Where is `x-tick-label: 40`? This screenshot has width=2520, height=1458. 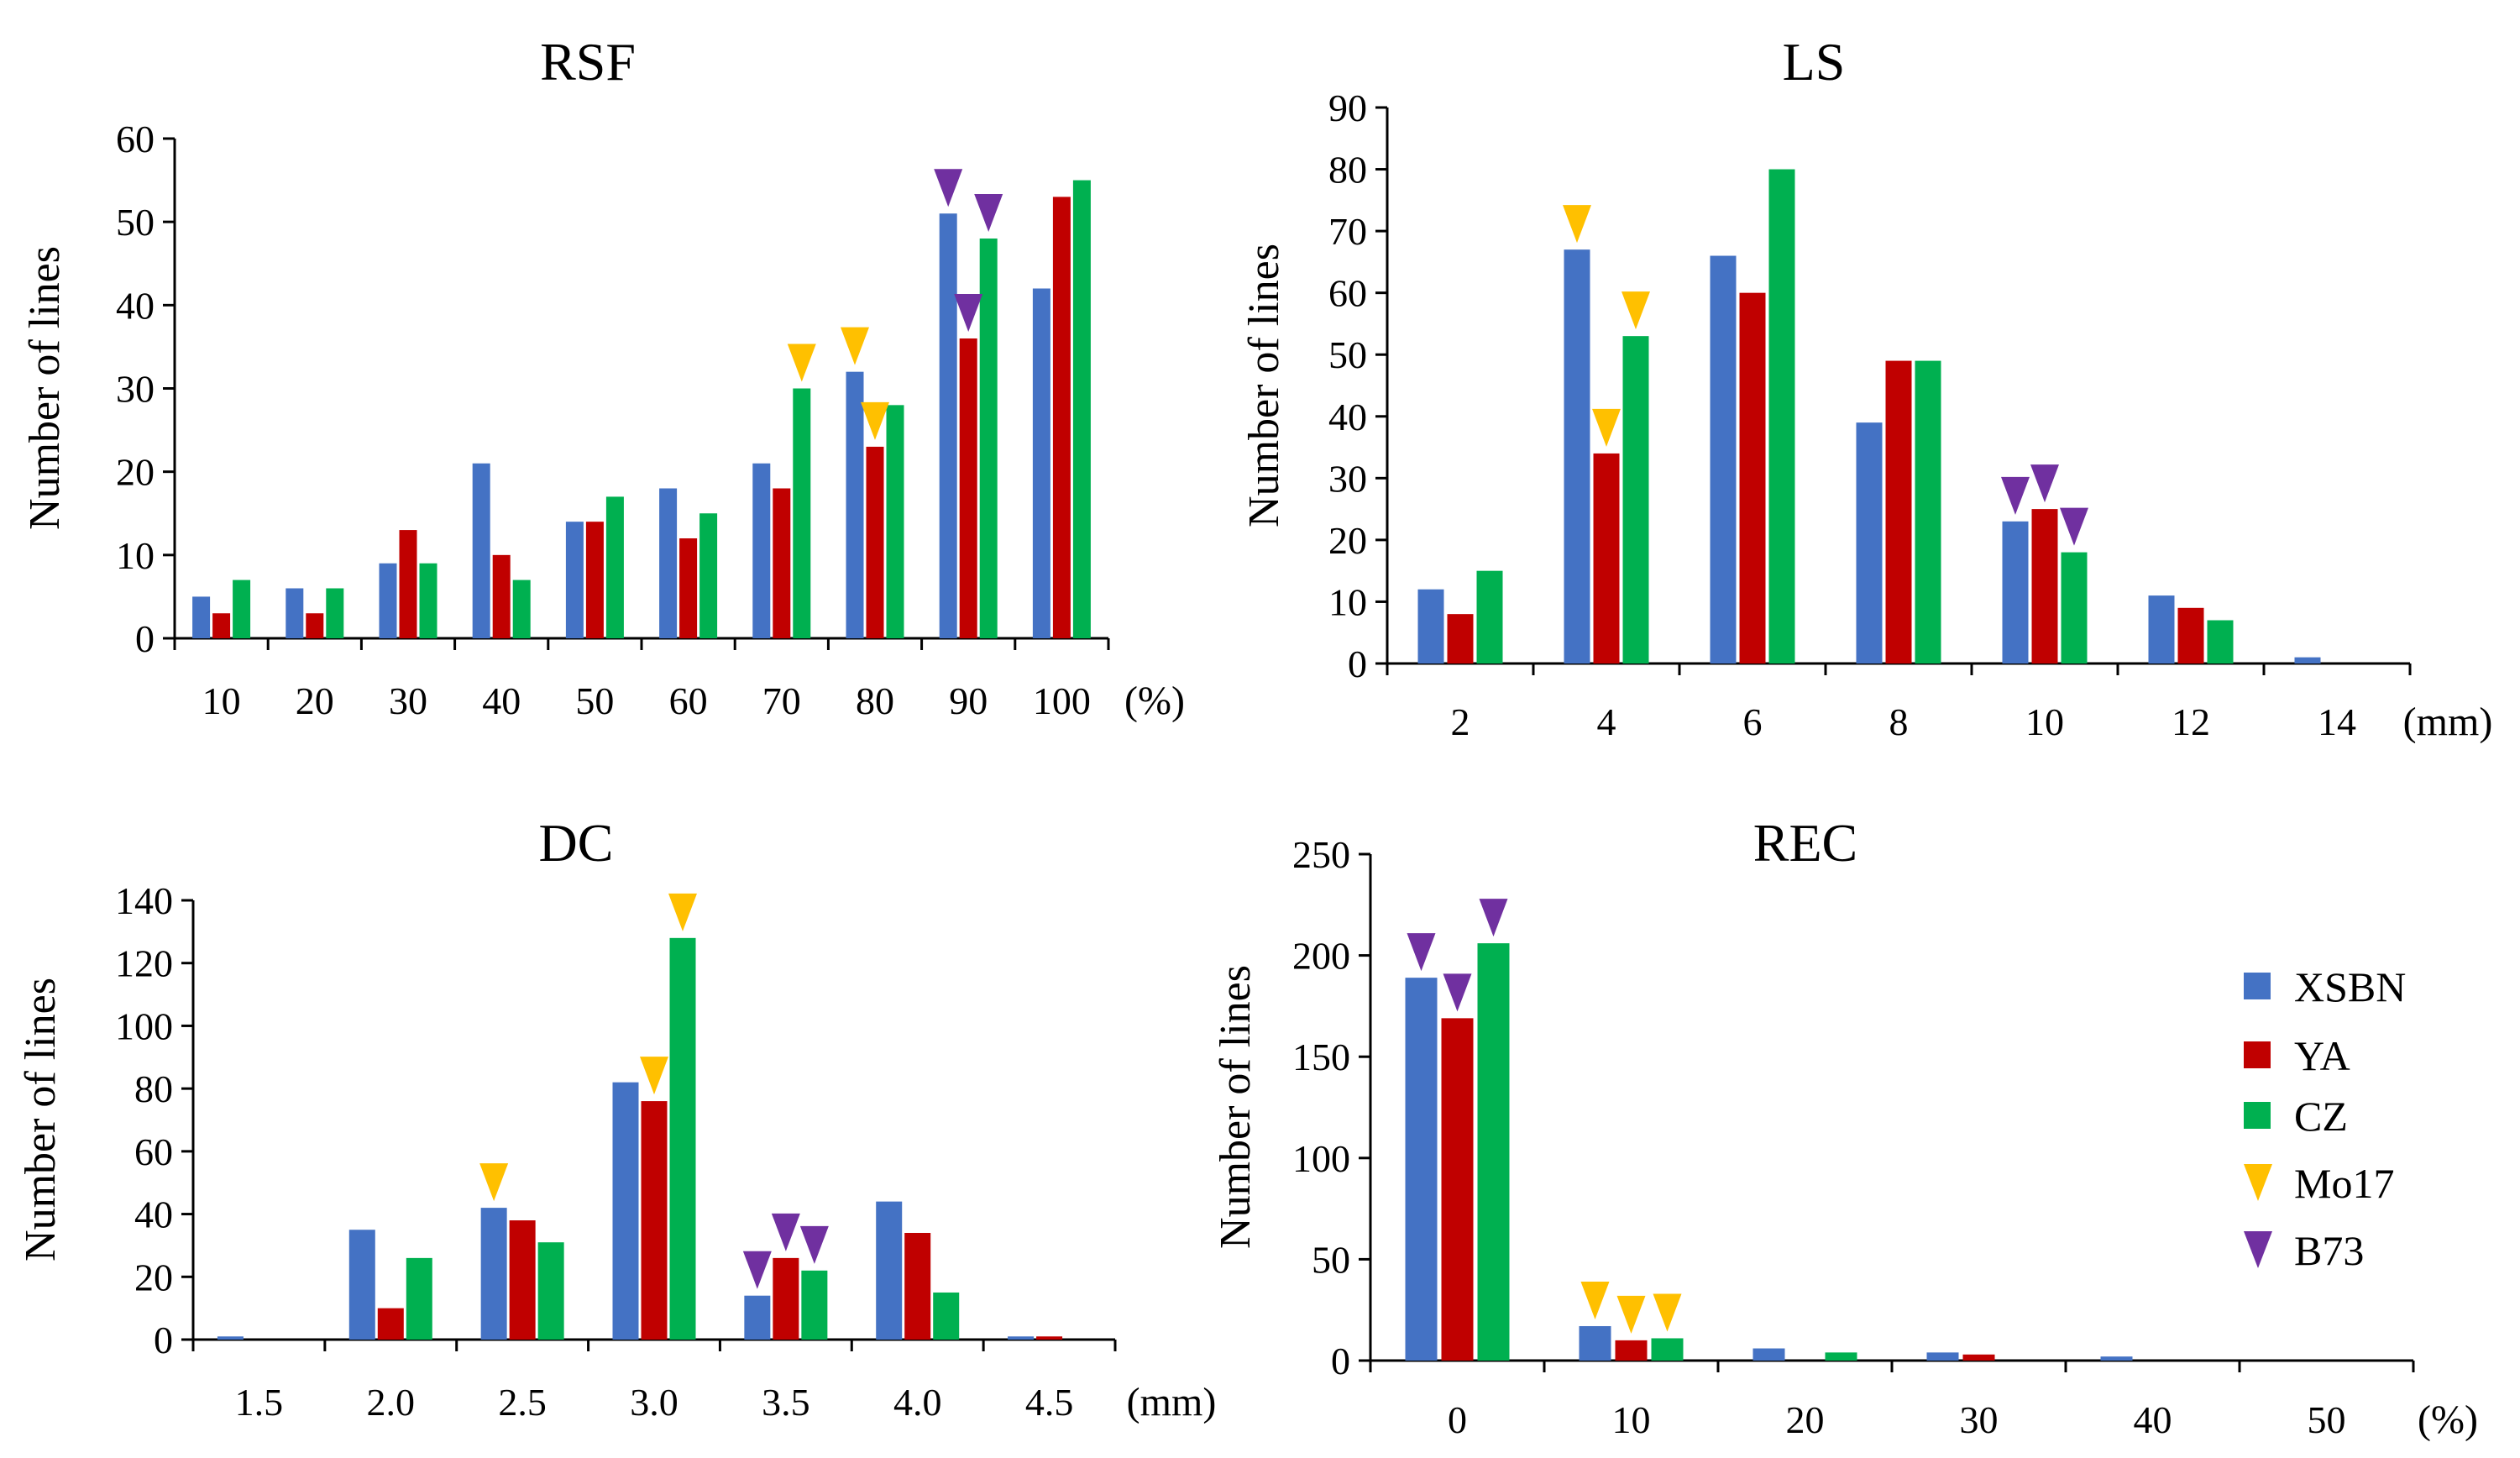
x-tick-label: 40 is located at coordinates (501, 700).